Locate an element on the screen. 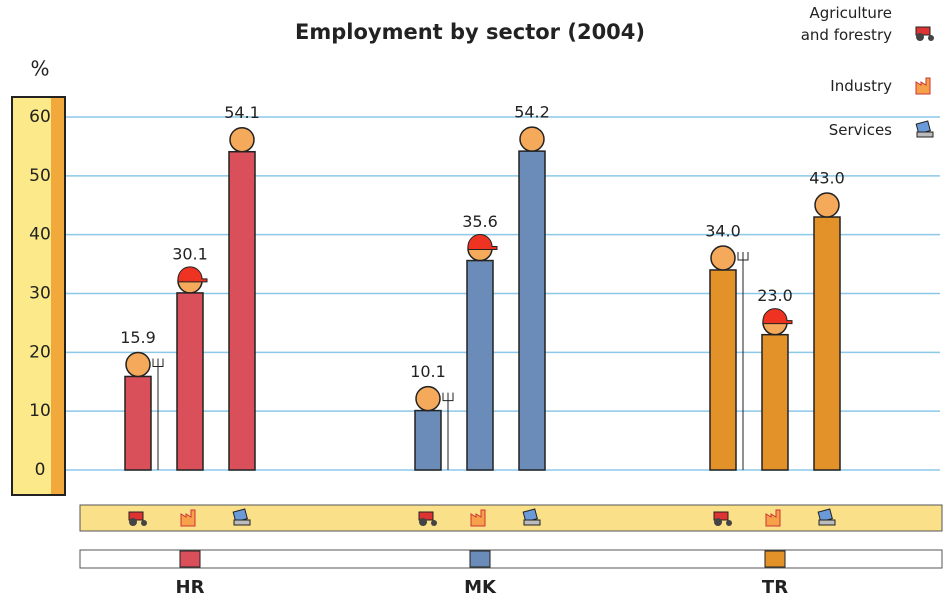 The image size is (948, 602). y-axis-strip is located at coordinates (57, 296).